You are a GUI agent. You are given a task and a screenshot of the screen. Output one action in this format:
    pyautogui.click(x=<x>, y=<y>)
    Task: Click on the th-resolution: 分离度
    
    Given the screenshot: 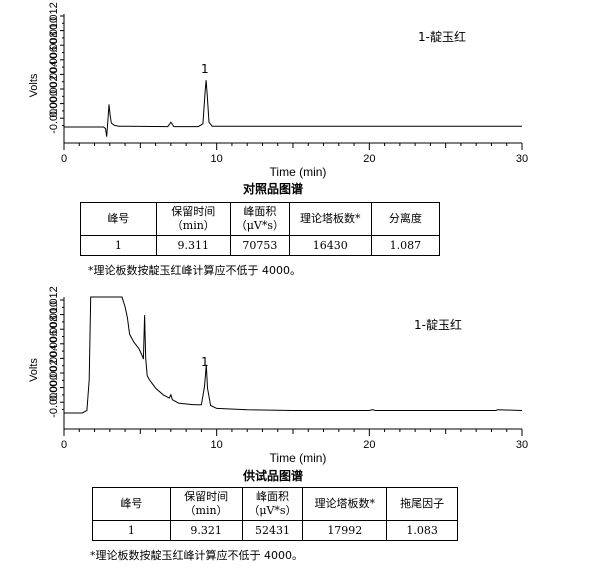 What is the action you would take?
    pyautogui.click(x=405, y=219)
    